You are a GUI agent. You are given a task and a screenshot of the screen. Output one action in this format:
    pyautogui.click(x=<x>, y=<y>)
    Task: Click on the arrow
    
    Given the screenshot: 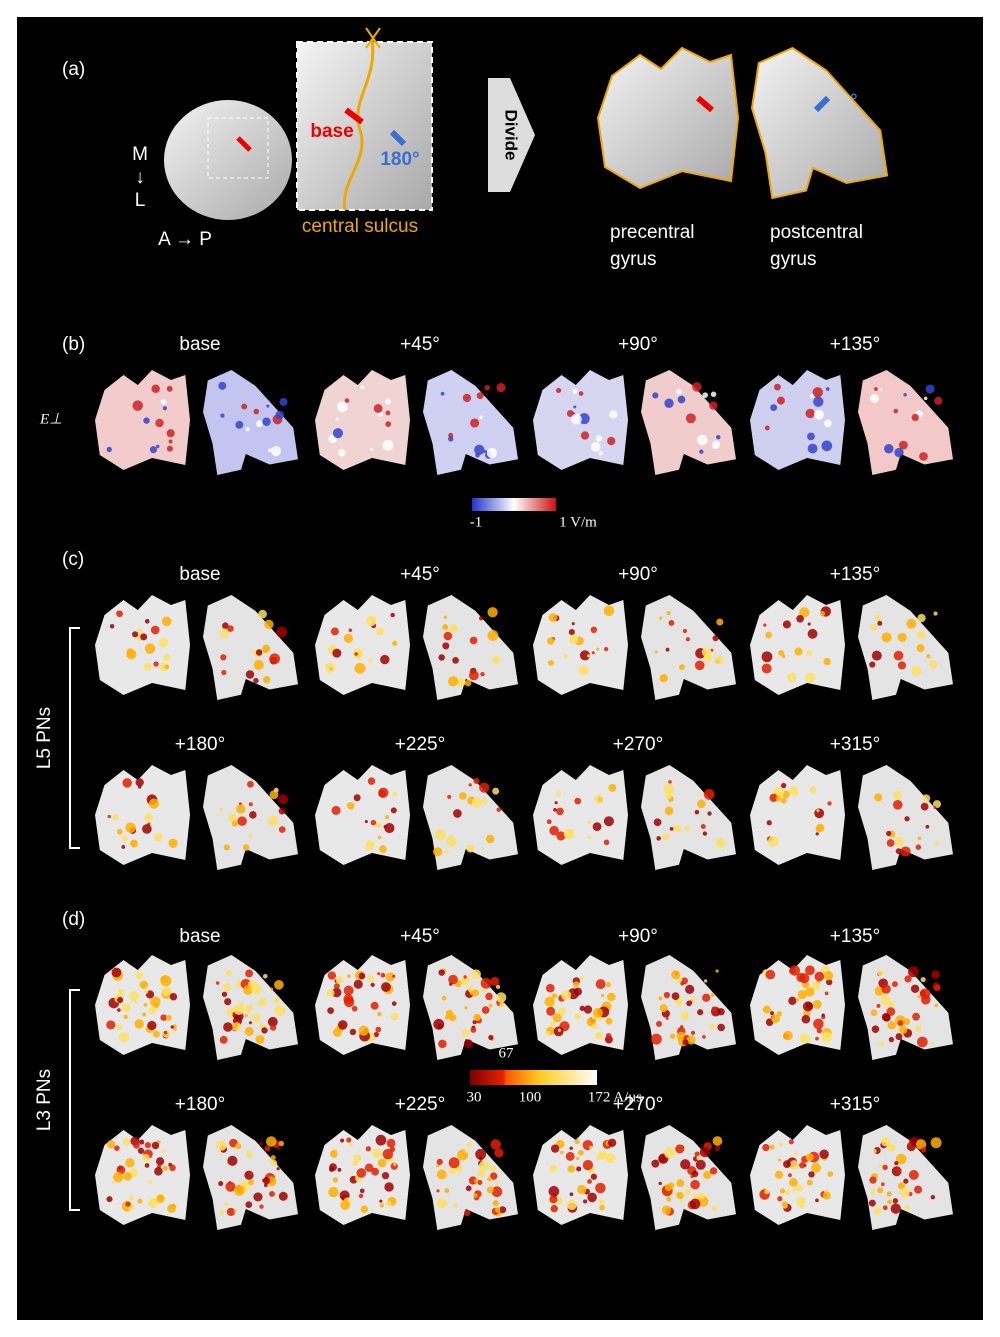 What is the action you would take?
    pyautogui.click(x=822, y=104)
    